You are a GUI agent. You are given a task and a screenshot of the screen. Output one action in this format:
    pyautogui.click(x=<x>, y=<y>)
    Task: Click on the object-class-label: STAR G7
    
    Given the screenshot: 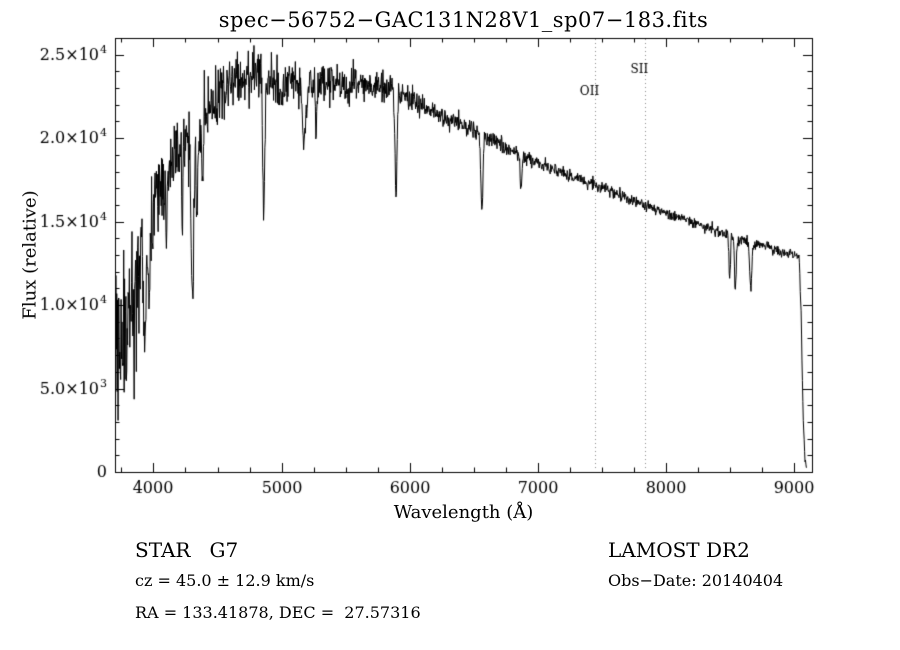 What is the action you would take?
    pyautogui.click(x=187, y=550)
    